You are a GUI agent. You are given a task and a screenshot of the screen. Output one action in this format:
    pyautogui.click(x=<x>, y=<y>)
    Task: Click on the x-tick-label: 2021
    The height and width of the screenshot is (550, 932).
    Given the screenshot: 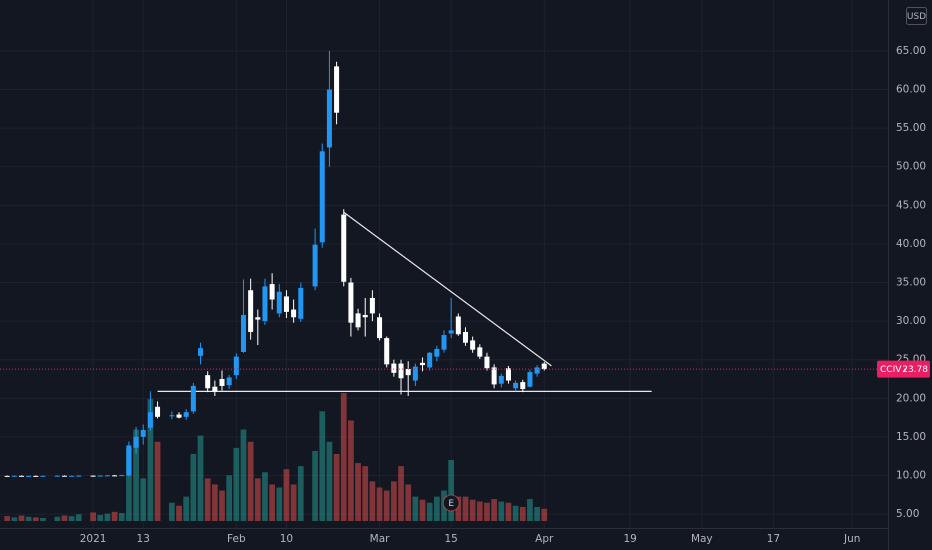 What is the action you would take?
    pyautogui.click(x=93, y=539)
    